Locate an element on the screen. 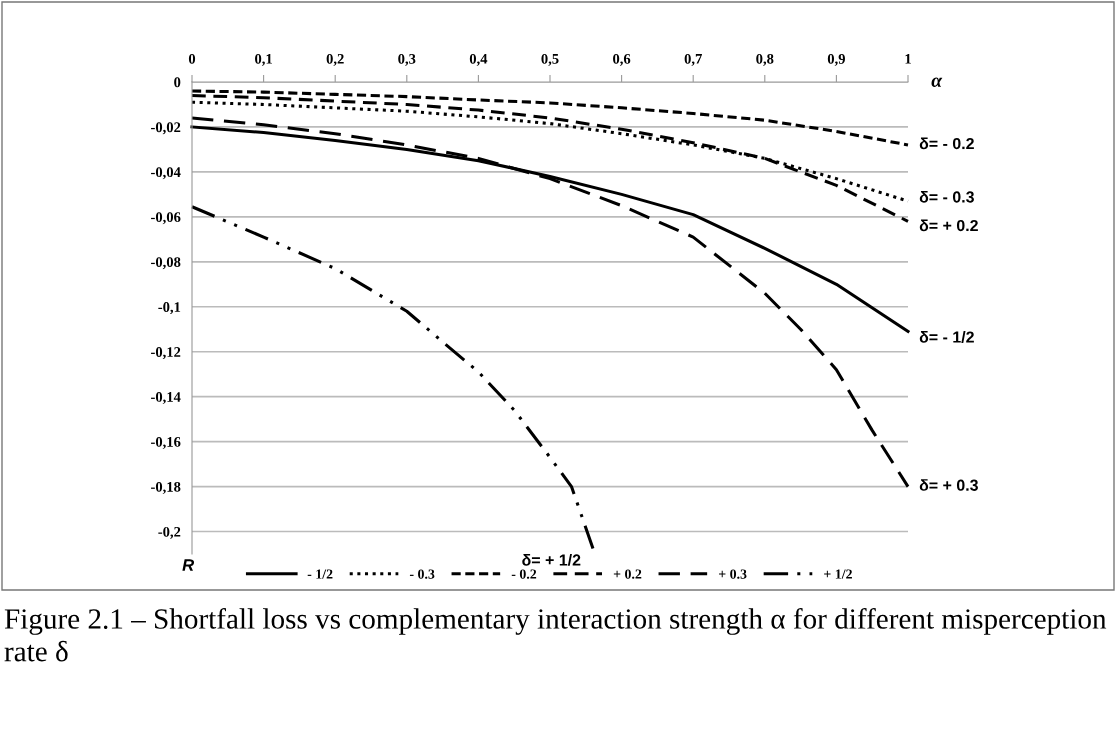 This screenshot has height=747, width=1116. x-tick-label: 0,7 is located at coordinates (693, 59).